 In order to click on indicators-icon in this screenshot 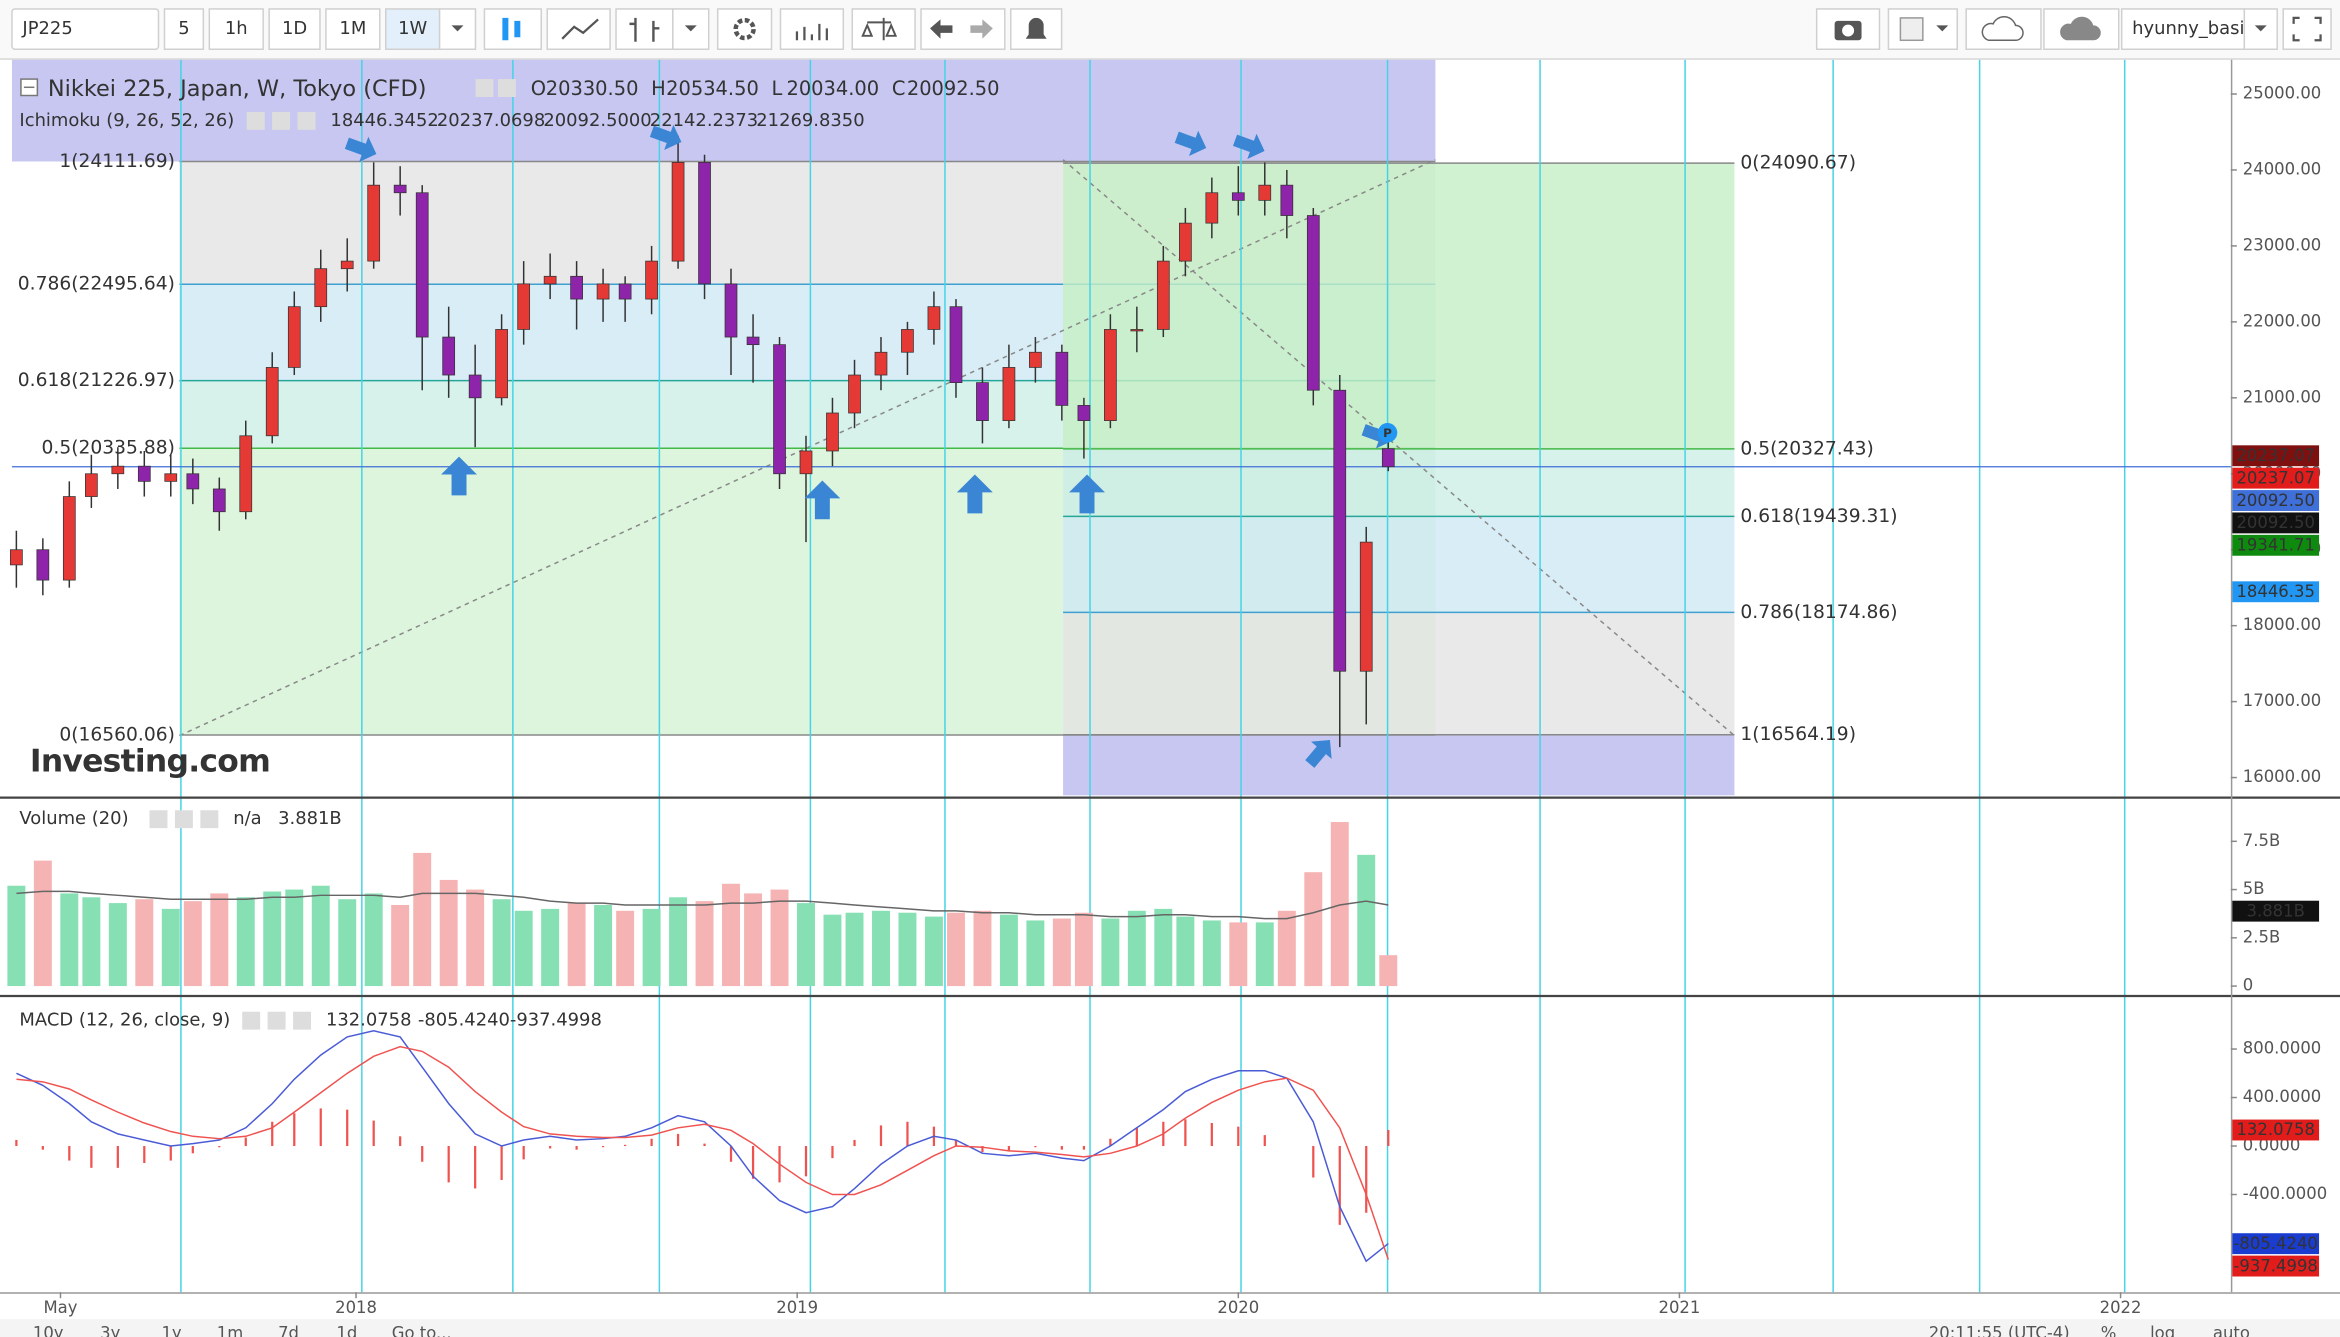, I will do `click(811, 32)`.